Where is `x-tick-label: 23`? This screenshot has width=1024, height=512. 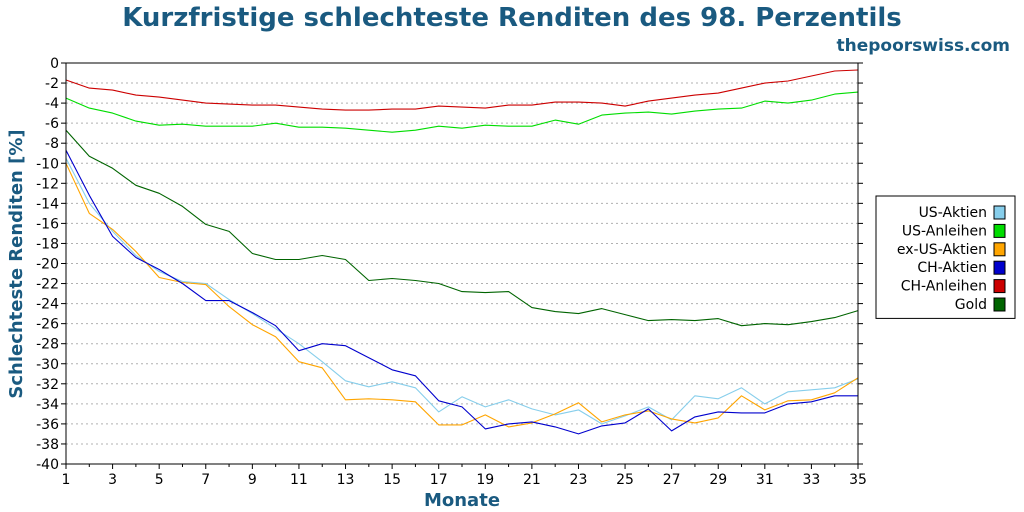
x-tick-label: 23 is located at coordinates (579, 480).